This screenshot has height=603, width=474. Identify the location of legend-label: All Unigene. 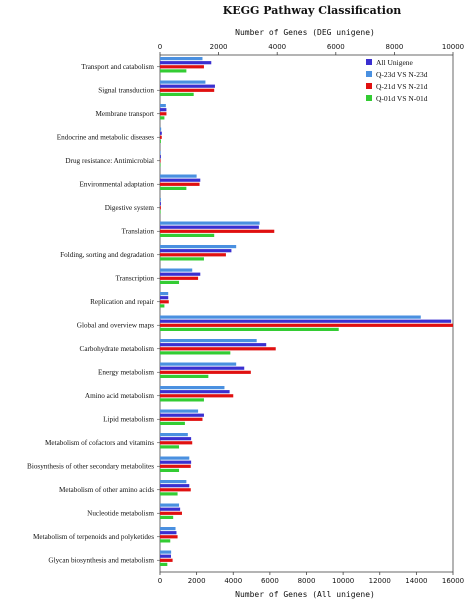
(395, 62).